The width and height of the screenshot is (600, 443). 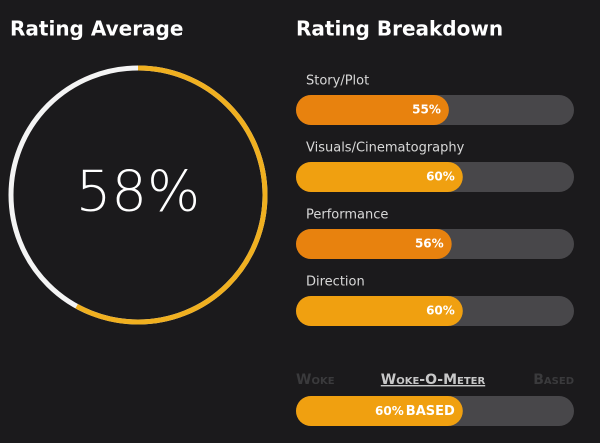 I want to click on bar-label: Performance, so click(x=347, y=215).